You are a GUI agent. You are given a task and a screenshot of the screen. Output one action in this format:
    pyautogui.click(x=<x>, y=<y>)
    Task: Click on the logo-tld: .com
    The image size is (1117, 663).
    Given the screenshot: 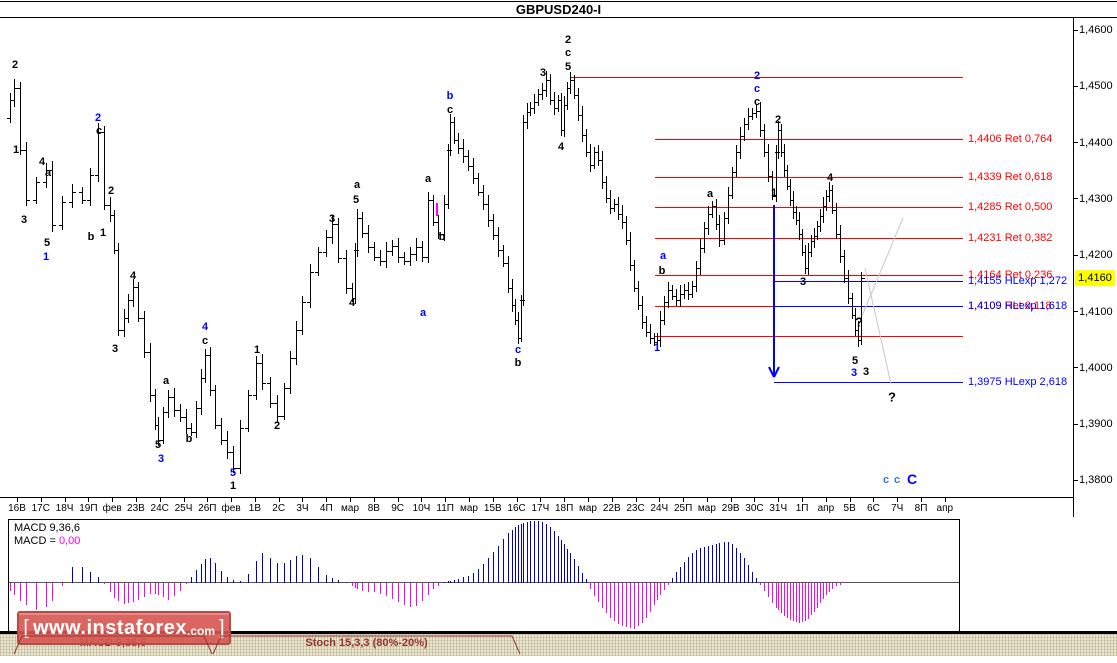 What is the action you would take?
    pyautogui.click(x=201, y=631)
    